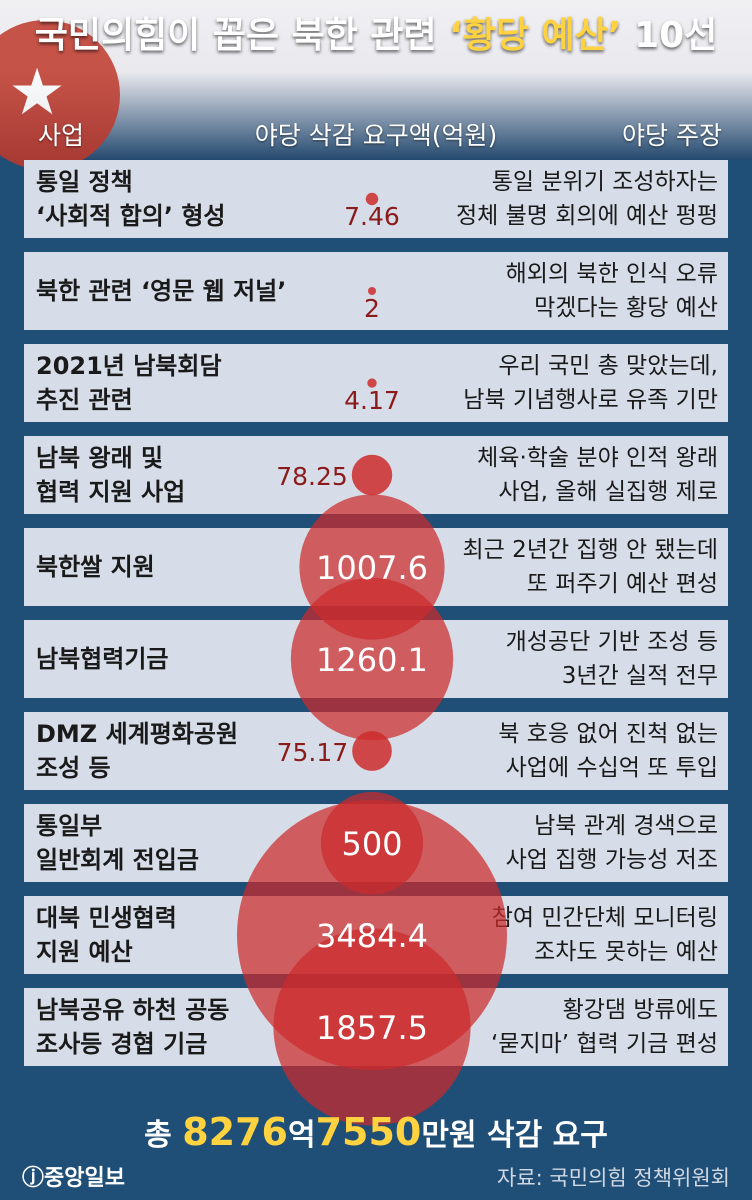 This screenshot has width=752, height=1200. What do you see at coordinates (590, 383) in the screenshot?
I see `row-claim-text: 우리 국민 총 맞았는데, 남북 기념행사로 유족 기만` at bounding box center [590, 383].